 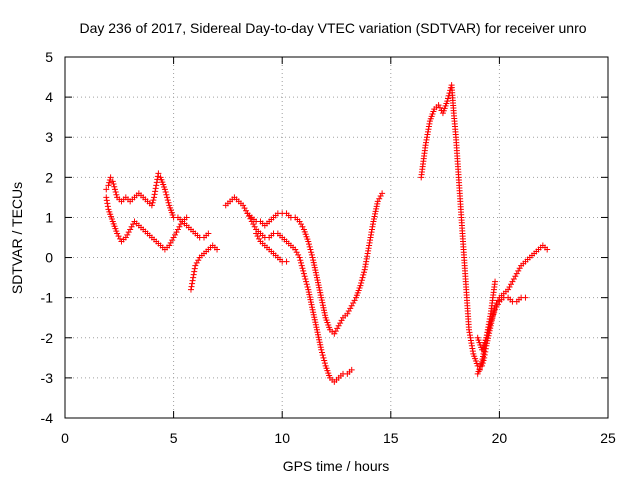 What do you see at coordinates (49, 177) in the screenshot?
I see `y-tick-label: 2` at bounding box center [49, 177].